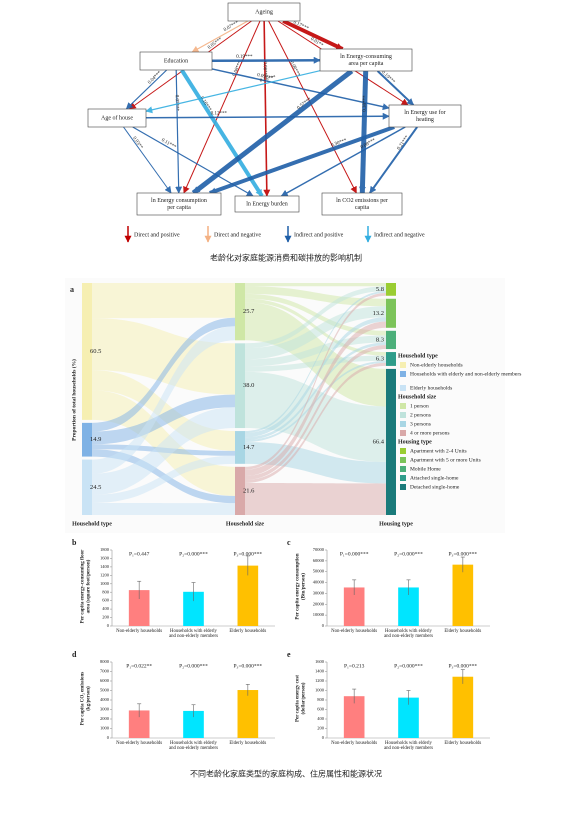  Describe the element at coordinates (319, 571) in the screenshot. I see `y-tick-label: 50000` at that location.